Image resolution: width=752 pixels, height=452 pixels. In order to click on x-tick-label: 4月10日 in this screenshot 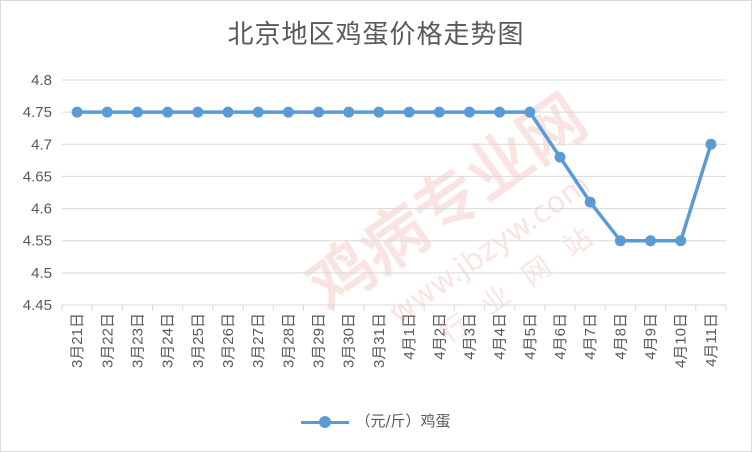, I will do `click(681, 340)`.